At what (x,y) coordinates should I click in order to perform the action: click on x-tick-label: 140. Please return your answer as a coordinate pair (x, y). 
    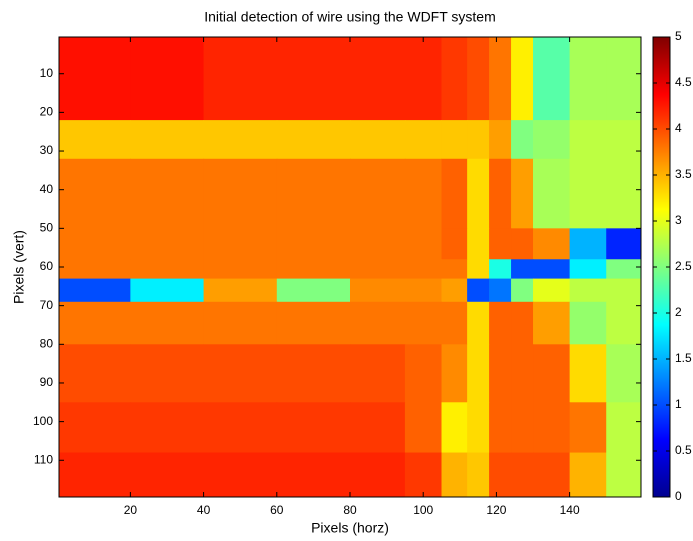
    Looking at the image, I should click on (570, 510).